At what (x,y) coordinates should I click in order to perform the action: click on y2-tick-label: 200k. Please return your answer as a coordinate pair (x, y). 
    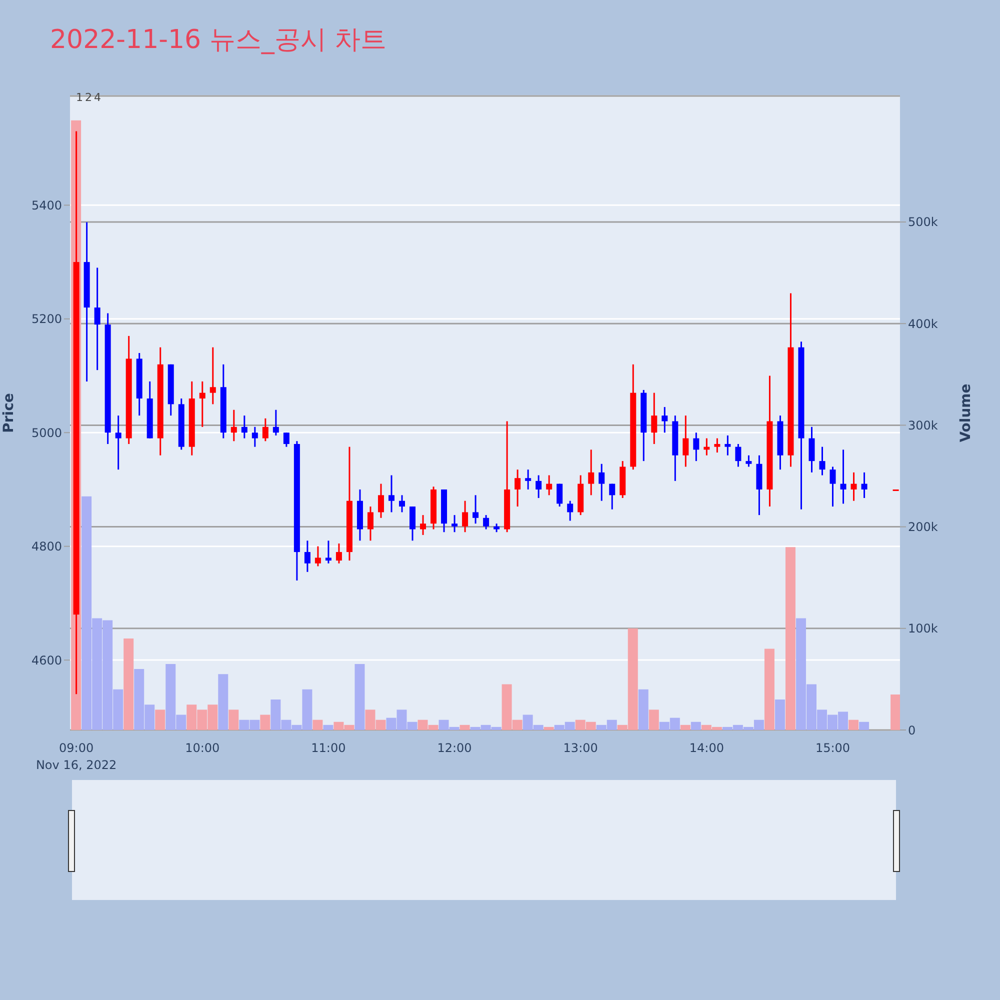
    Looking at the image, I should click on (923, 527).